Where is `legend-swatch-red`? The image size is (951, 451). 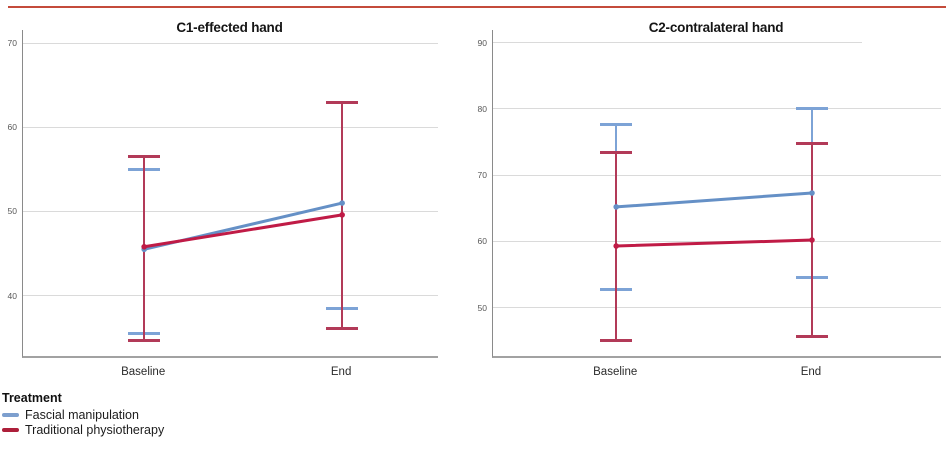
legend-swatch-red is located at coordinates (10, 430).